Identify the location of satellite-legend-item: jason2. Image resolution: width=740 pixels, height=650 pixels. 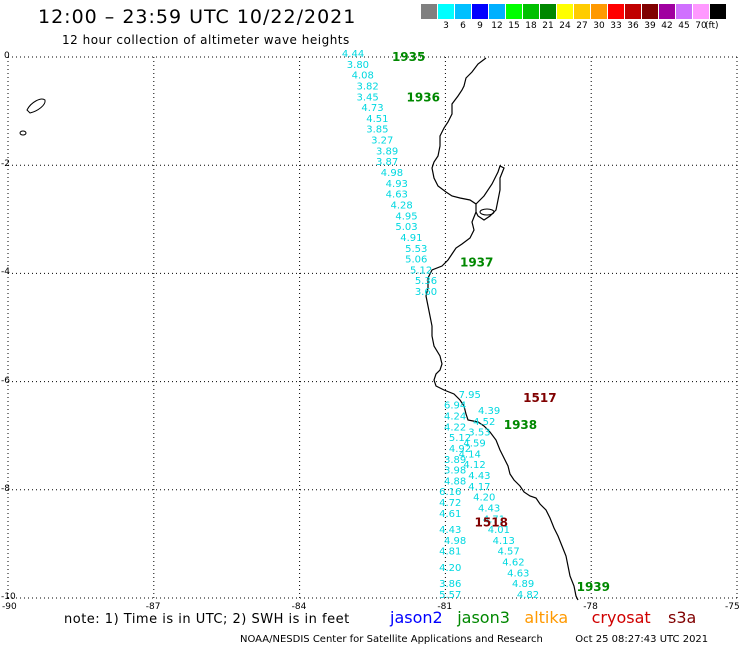
(416, 617).